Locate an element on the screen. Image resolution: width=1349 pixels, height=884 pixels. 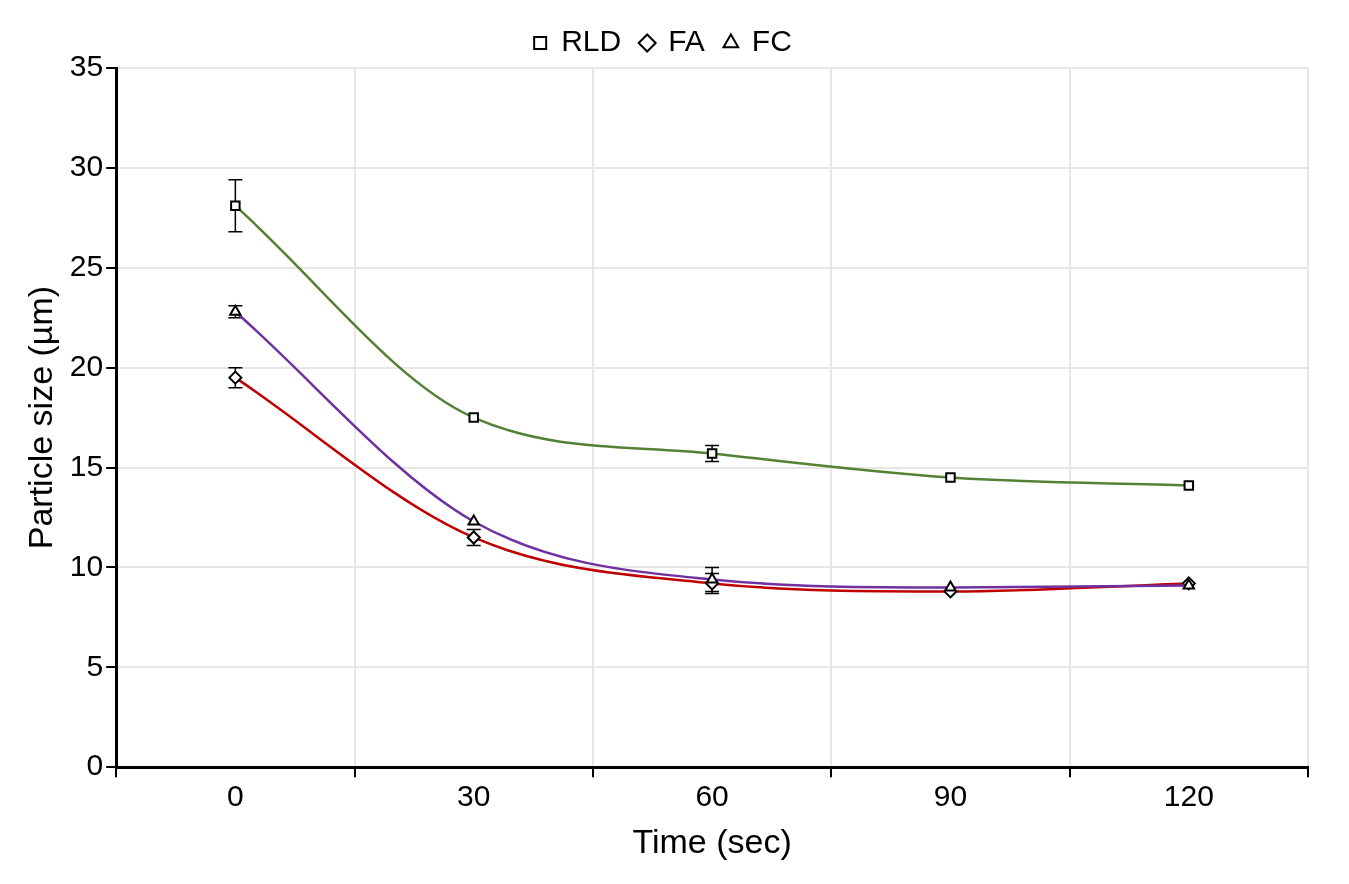
y-tick-label: 5 is located at coordinates (95, 665).